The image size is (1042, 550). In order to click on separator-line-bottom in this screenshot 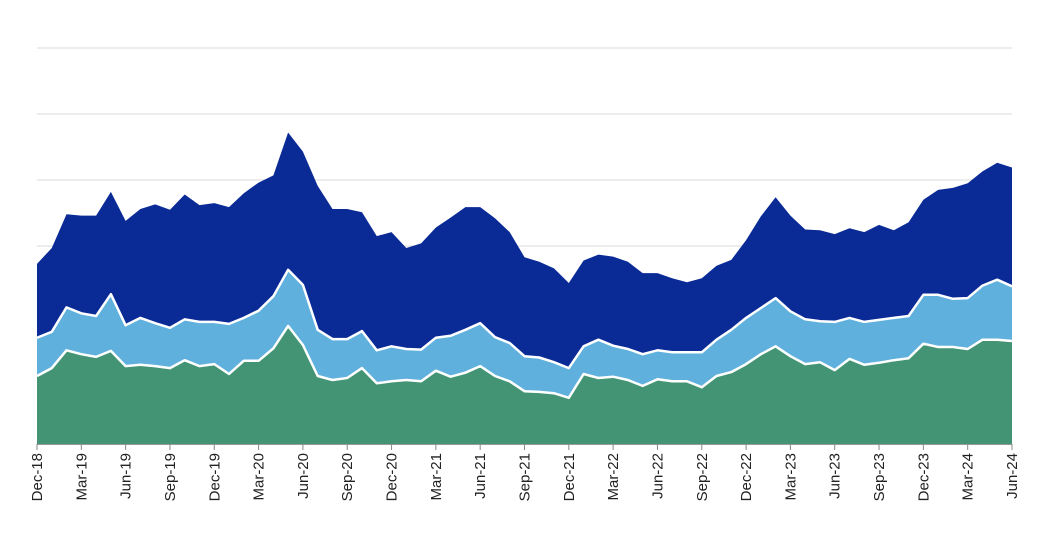, I will do `click(524, 362)`.